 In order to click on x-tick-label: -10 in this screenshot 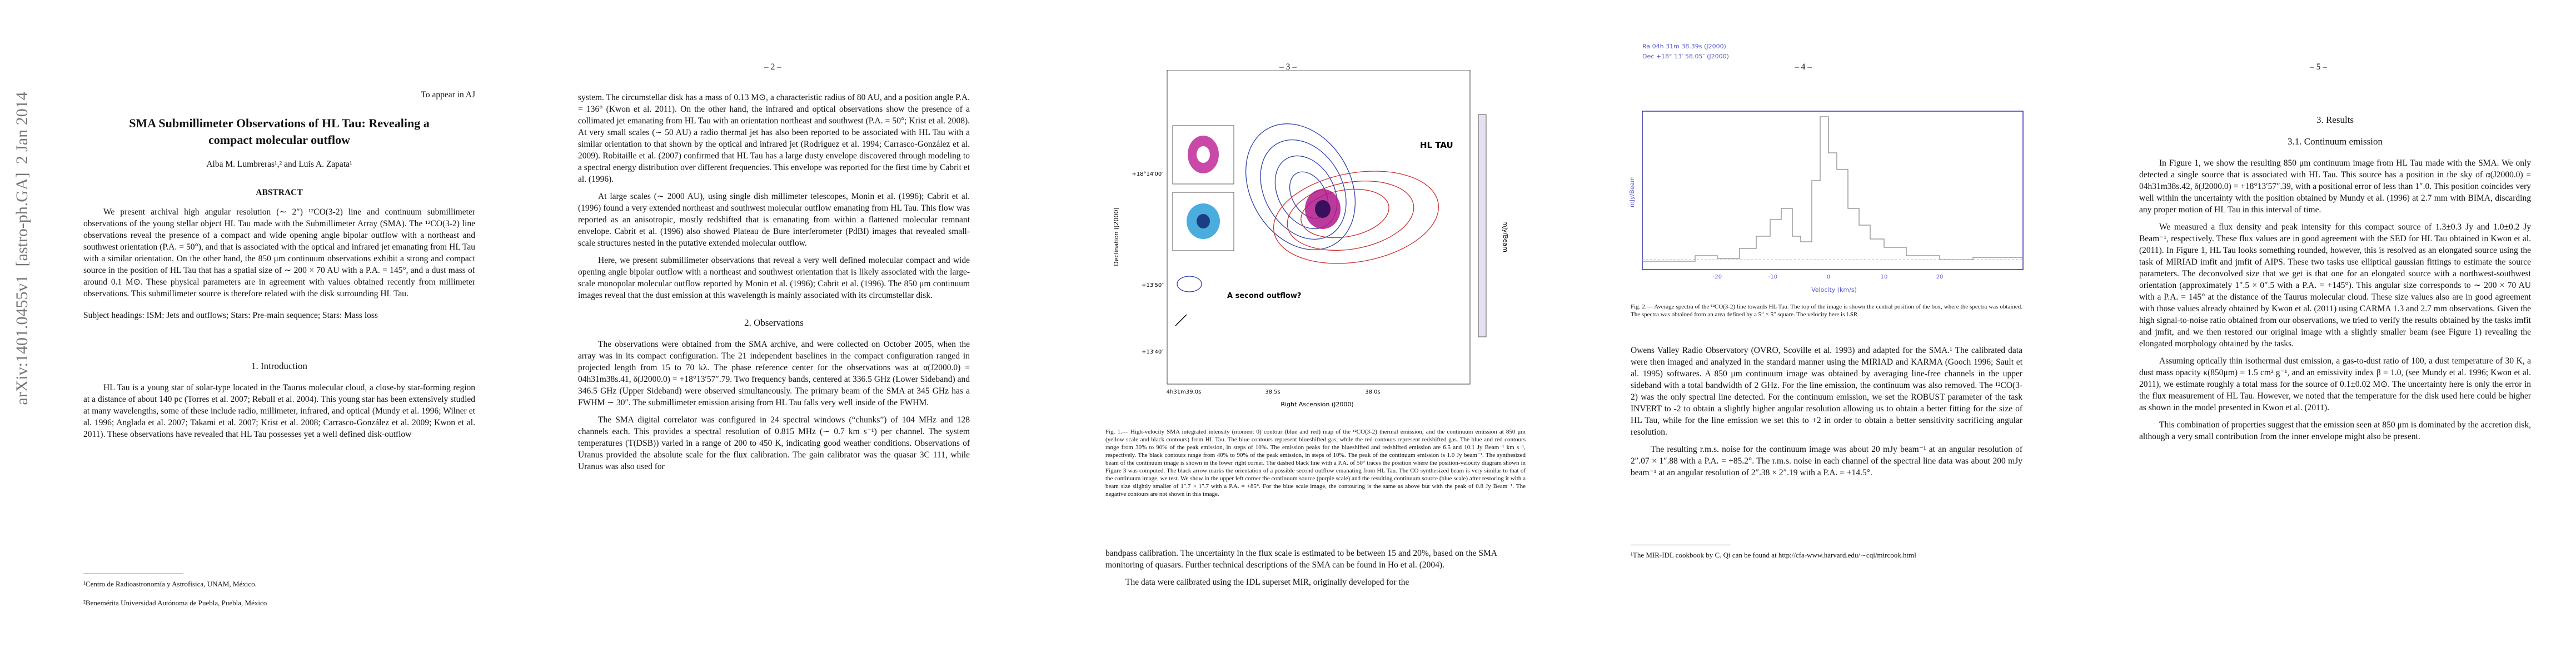, I will do `click(1772, 277)`.